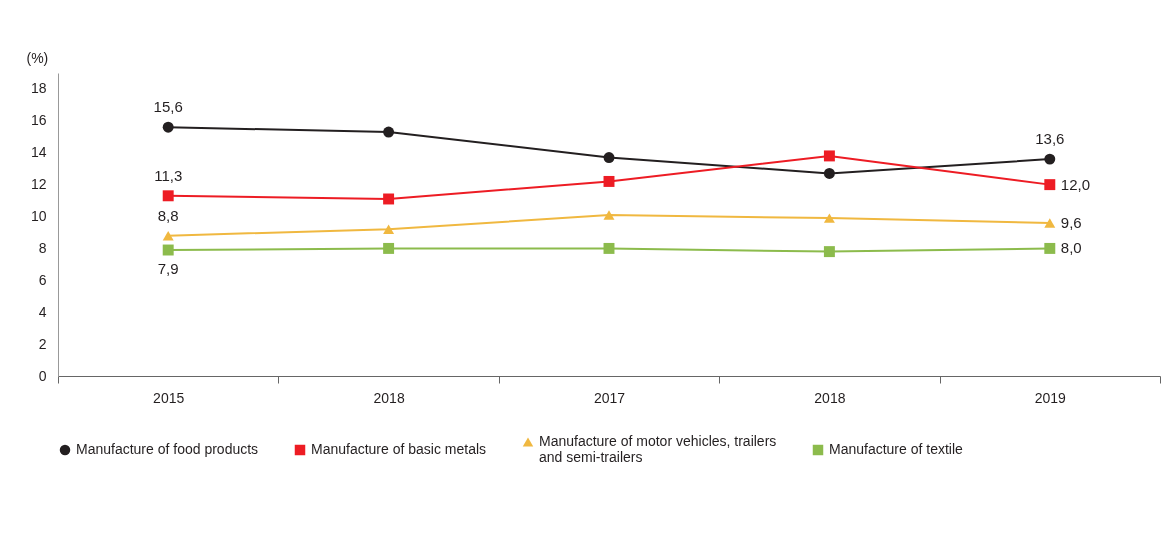  What do you see at coordinates (1071, 222) in the screenshot?
I see `data-label: 9,6` at bounding box center [1071, 222].